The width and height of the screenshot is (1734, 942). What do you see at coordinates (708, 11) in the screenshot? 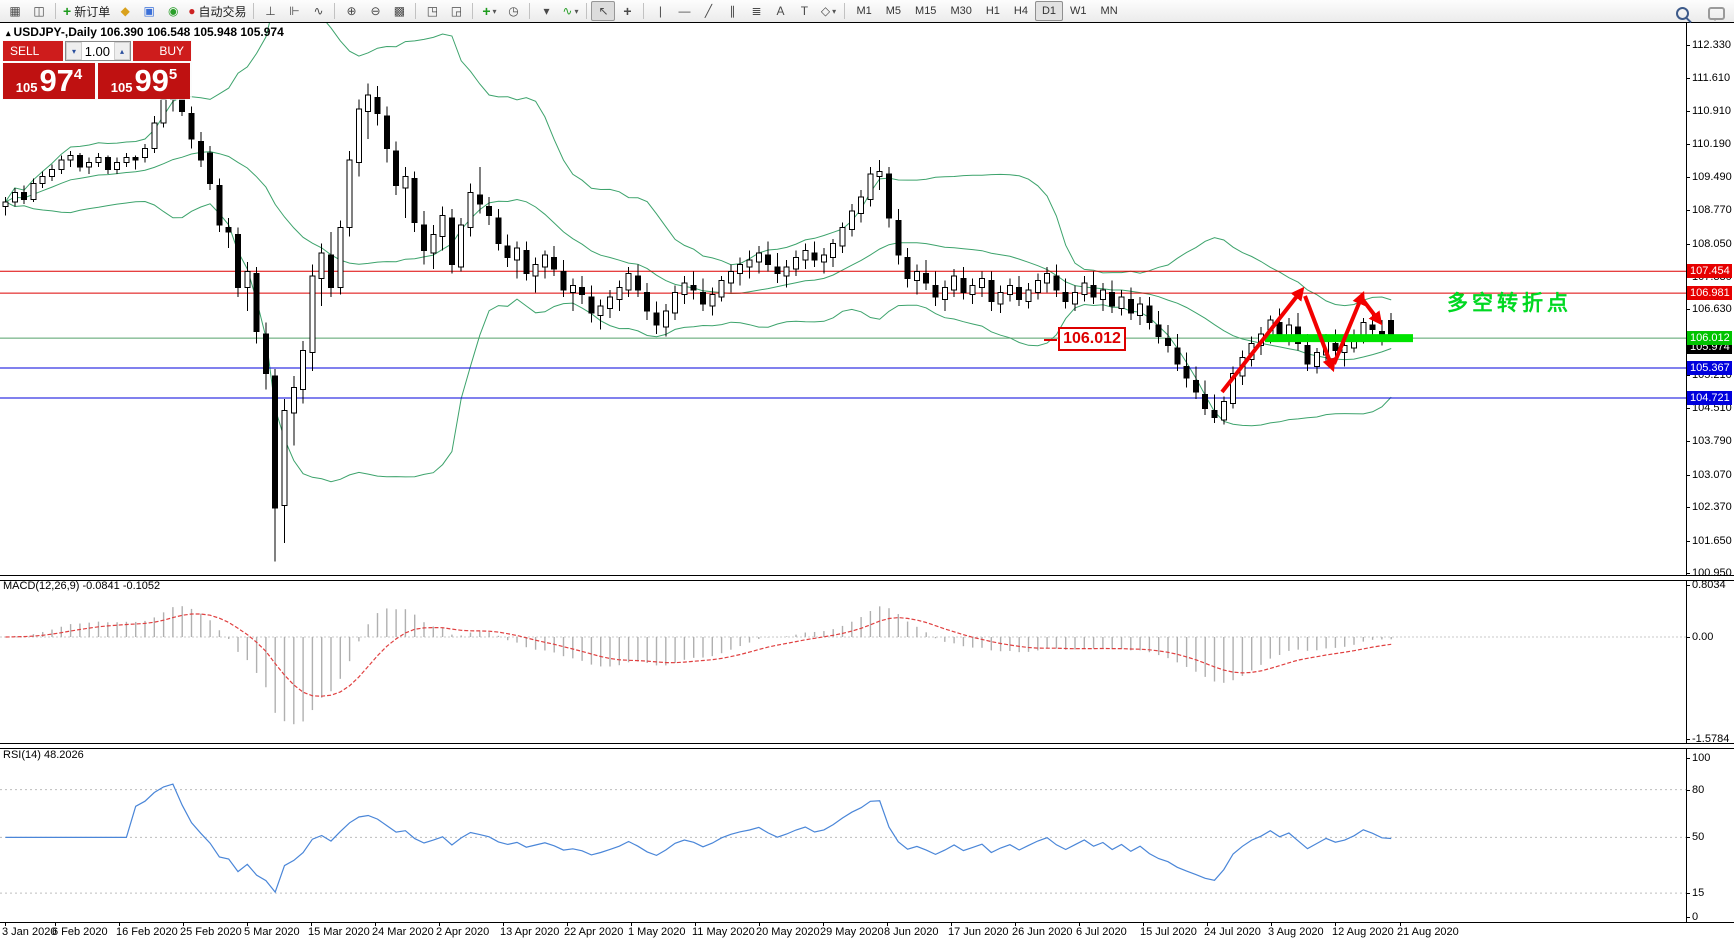
I see `trendline-icon: ╱` at bounding box center [708, 11].